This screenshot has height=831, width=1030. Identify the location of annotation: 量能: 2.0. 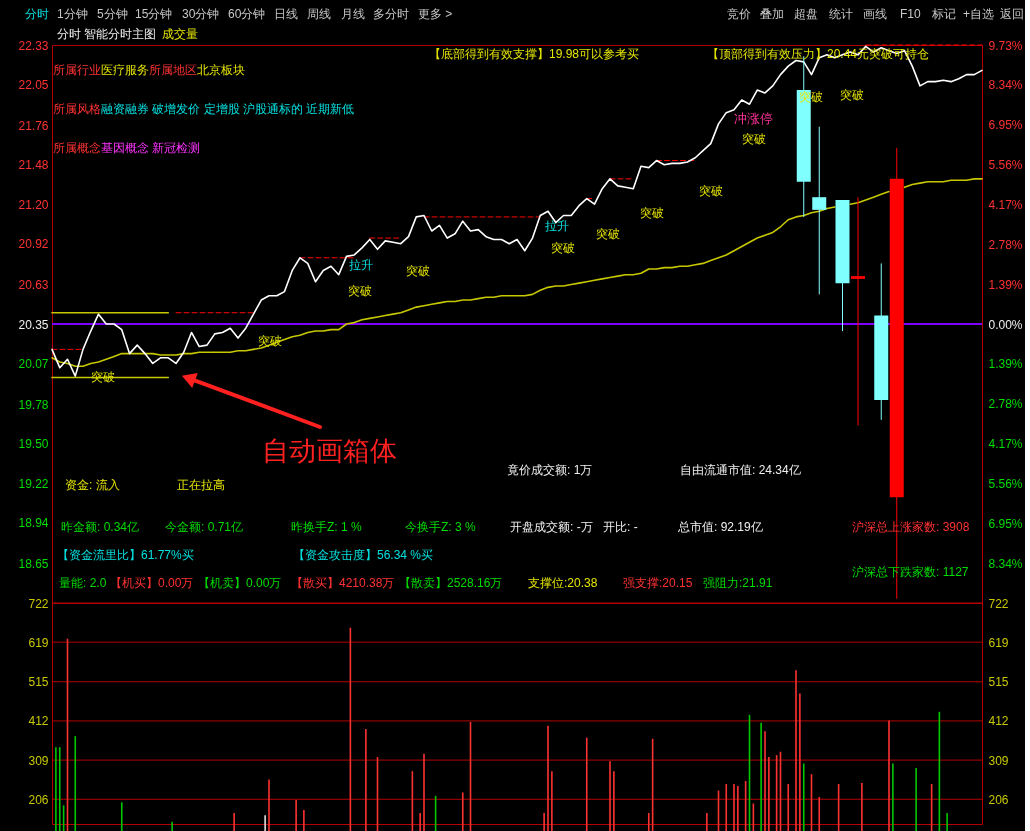
(83, 583).